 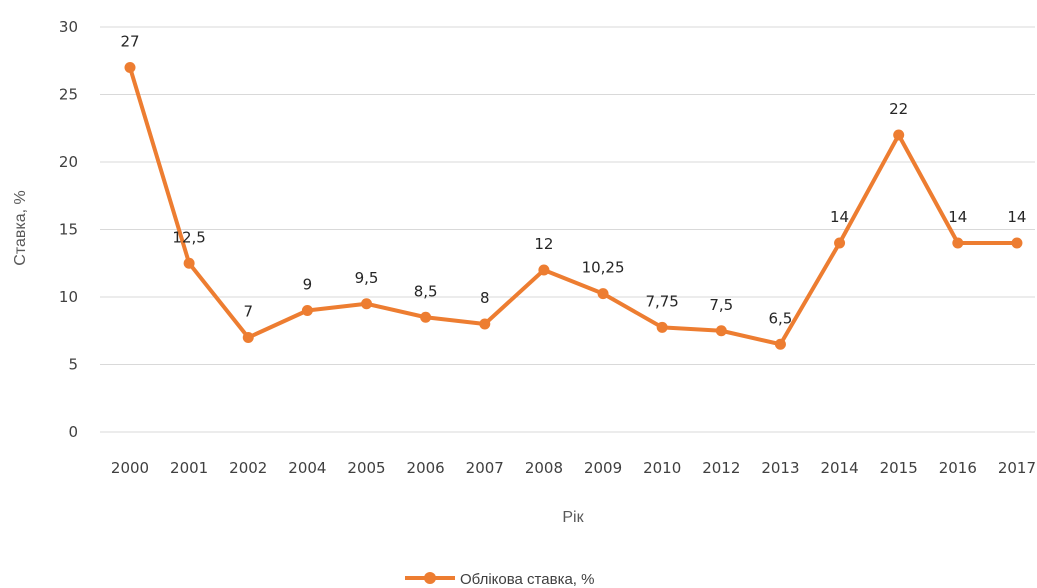 What do you see at coordinates (527, 579) in the screenshot?
I see `legend-label: Облікова ставка, %` at bounding box center [527, 579].